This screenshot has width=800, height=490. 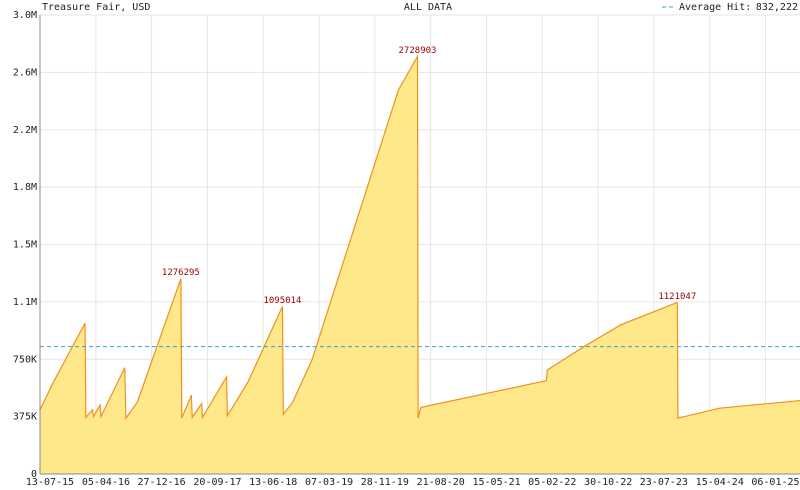 What do you see at coordinates (715, 7) in the screenshot?
I see `legend-label: Average Hit:` at bounding box center [715, 7].